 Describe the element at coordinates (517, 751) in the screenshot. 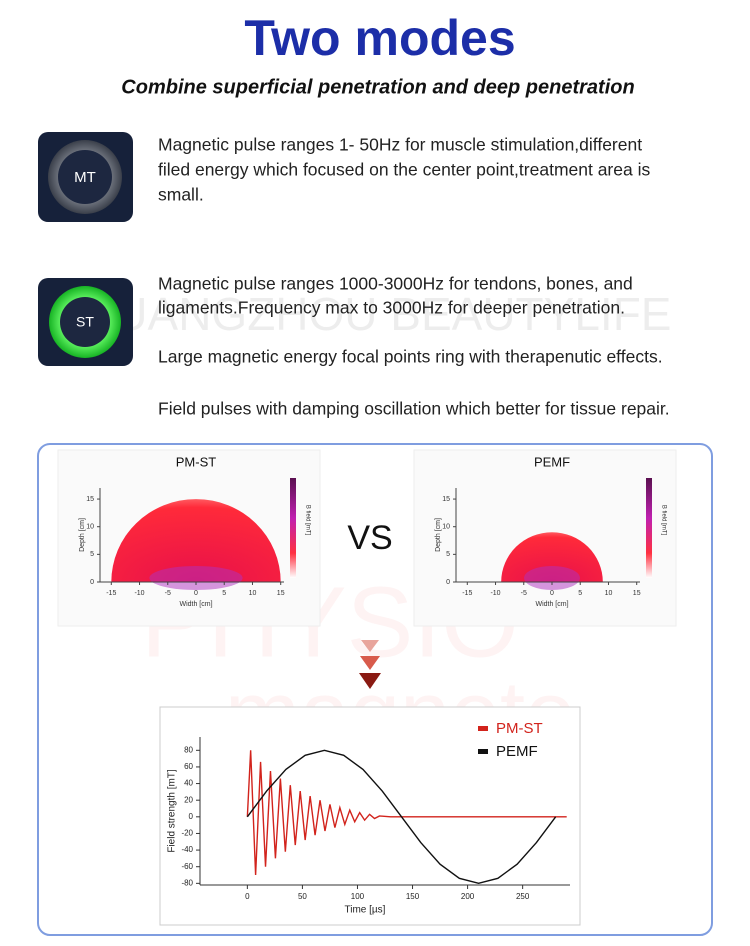

I see `legend-label: PEMF` at that location.